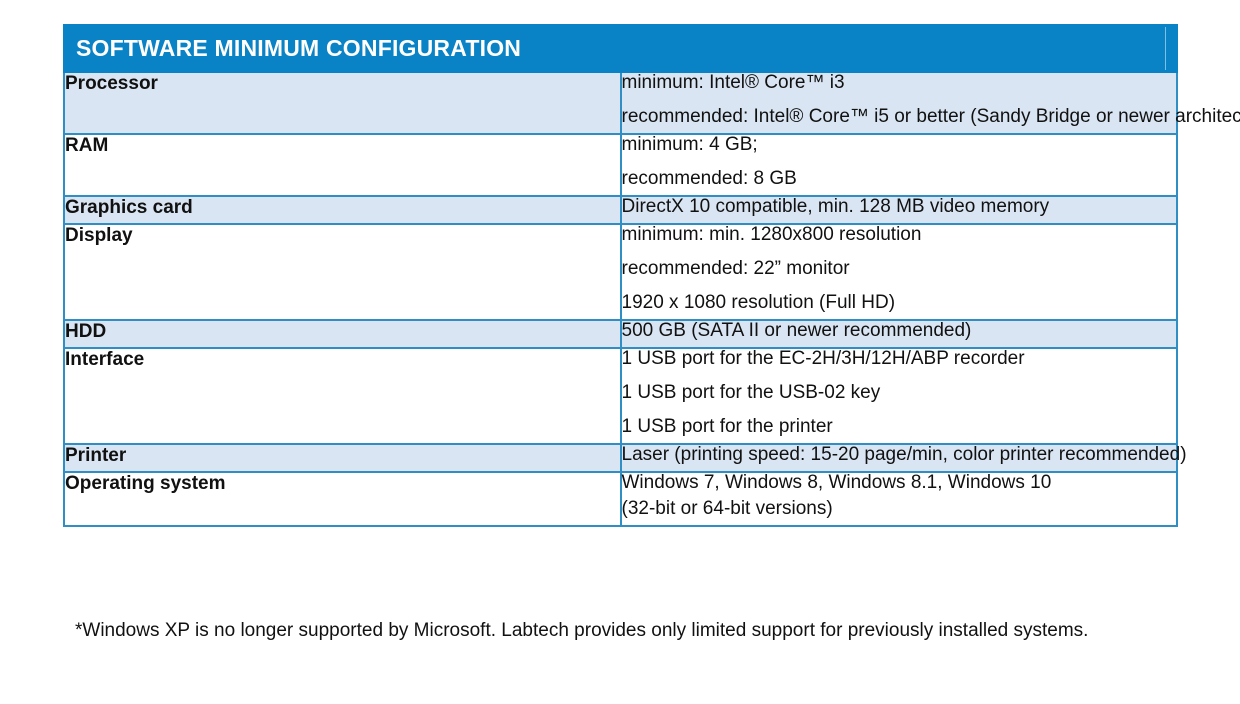 This screenshot has width=1240, height=704. What do you see at coordinates (796, 330) in the screenshot?
I see `value-line: 500 GB (SATA II or newer recommended)` at bounding box center [796, 330].